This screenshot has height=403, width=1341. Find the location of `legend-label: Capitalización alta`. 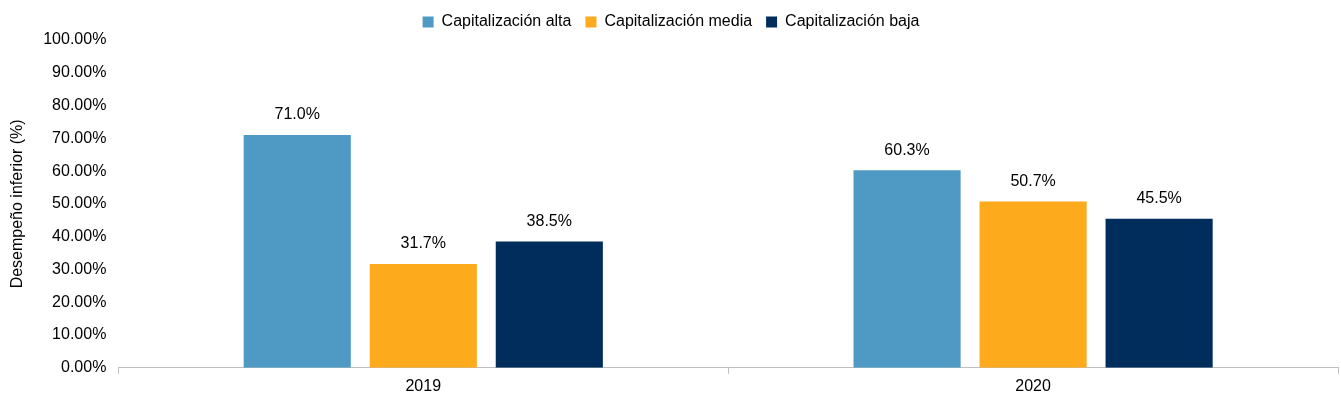

legend-label: Capitalización alta is located at coordinates (506, 21).